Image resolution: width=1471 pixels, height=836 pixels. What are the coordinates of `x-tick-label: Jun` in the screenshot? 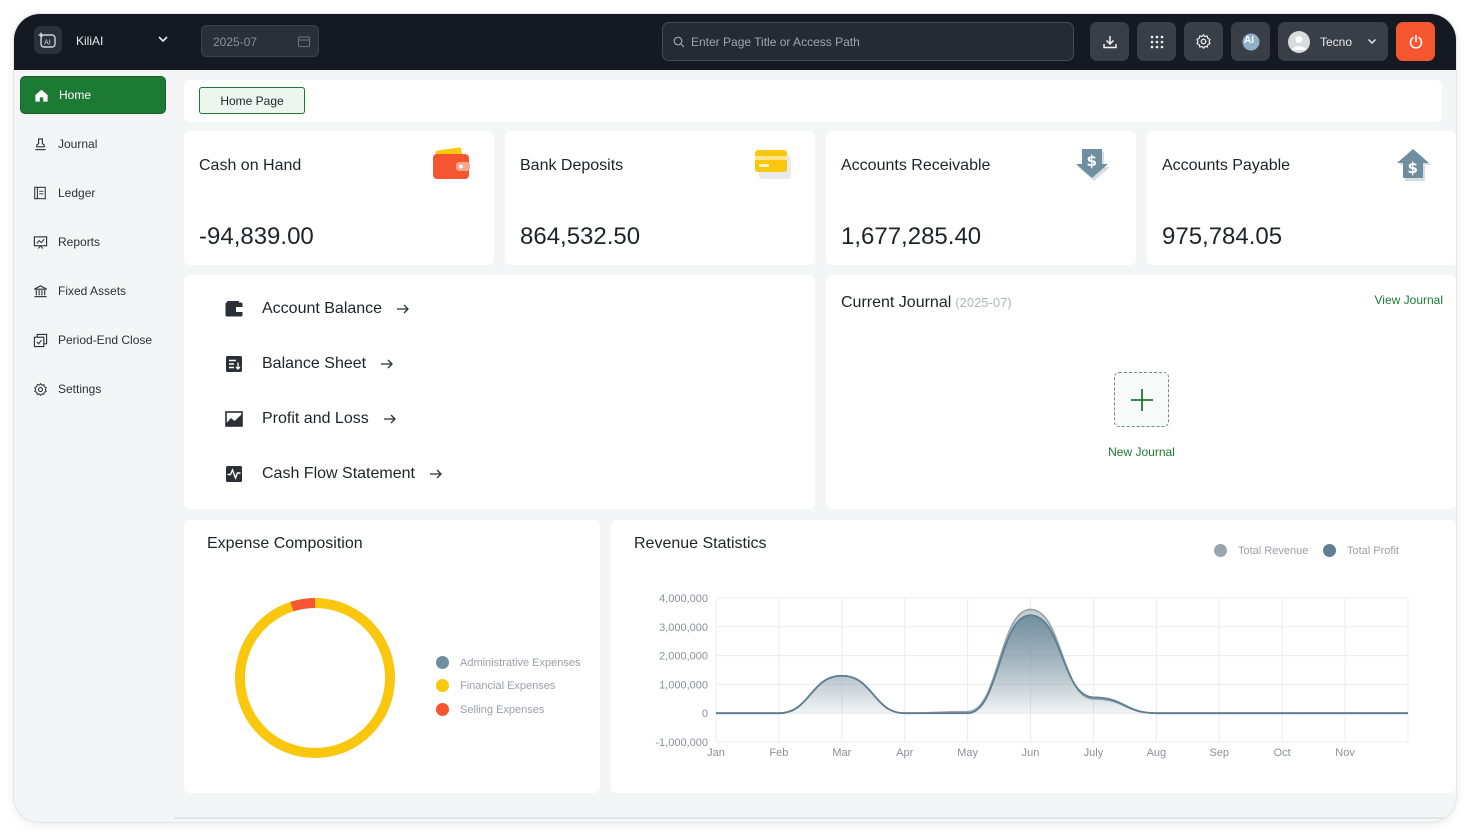 It's located at (1031, 753).